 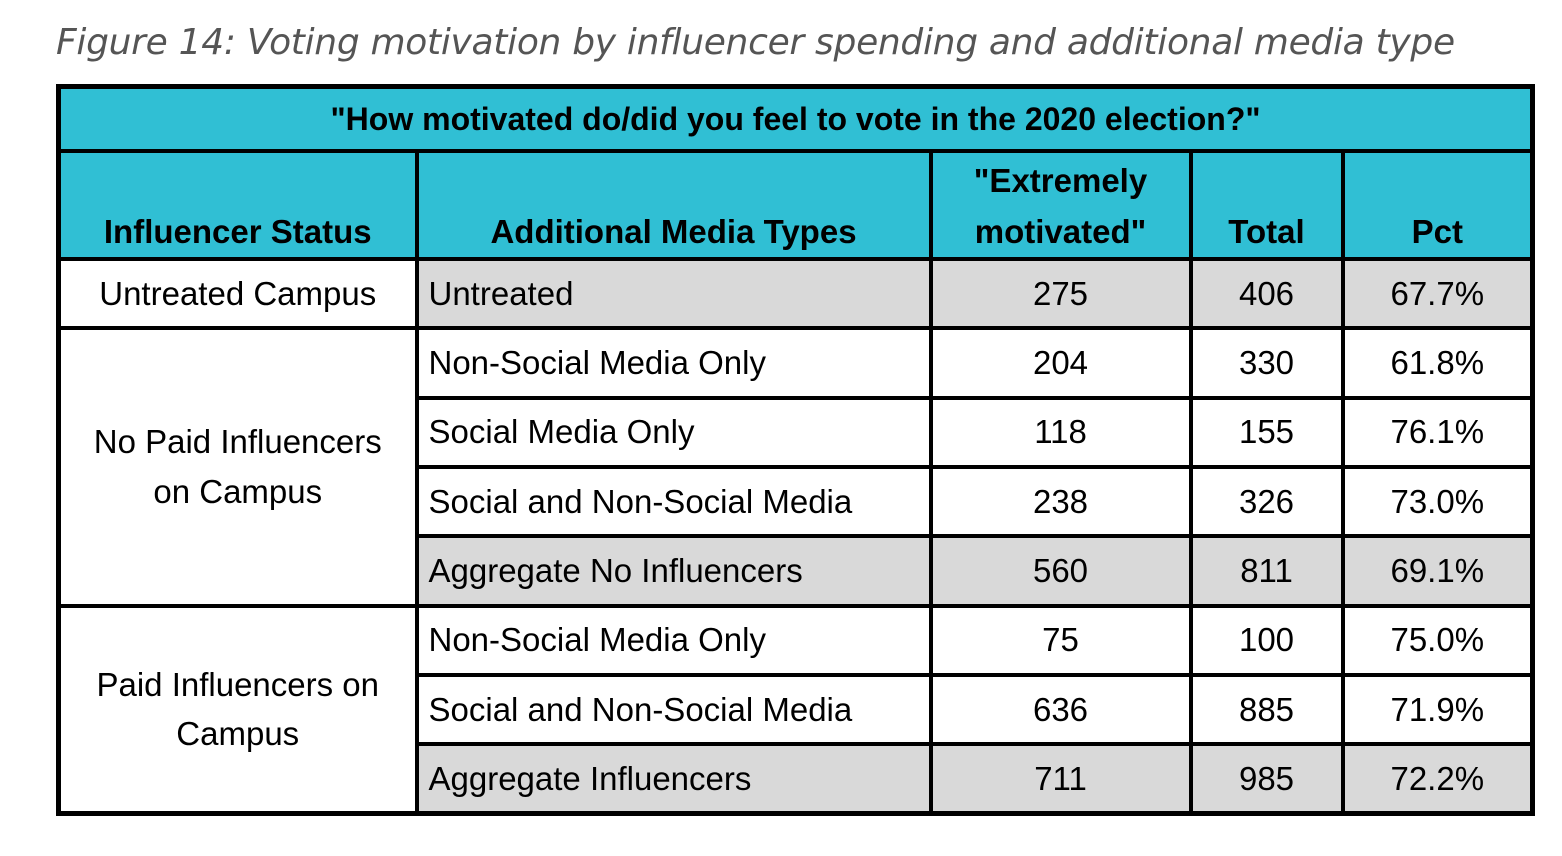 I want to click on media-cell: Untreated, so click(x=673, y=293).